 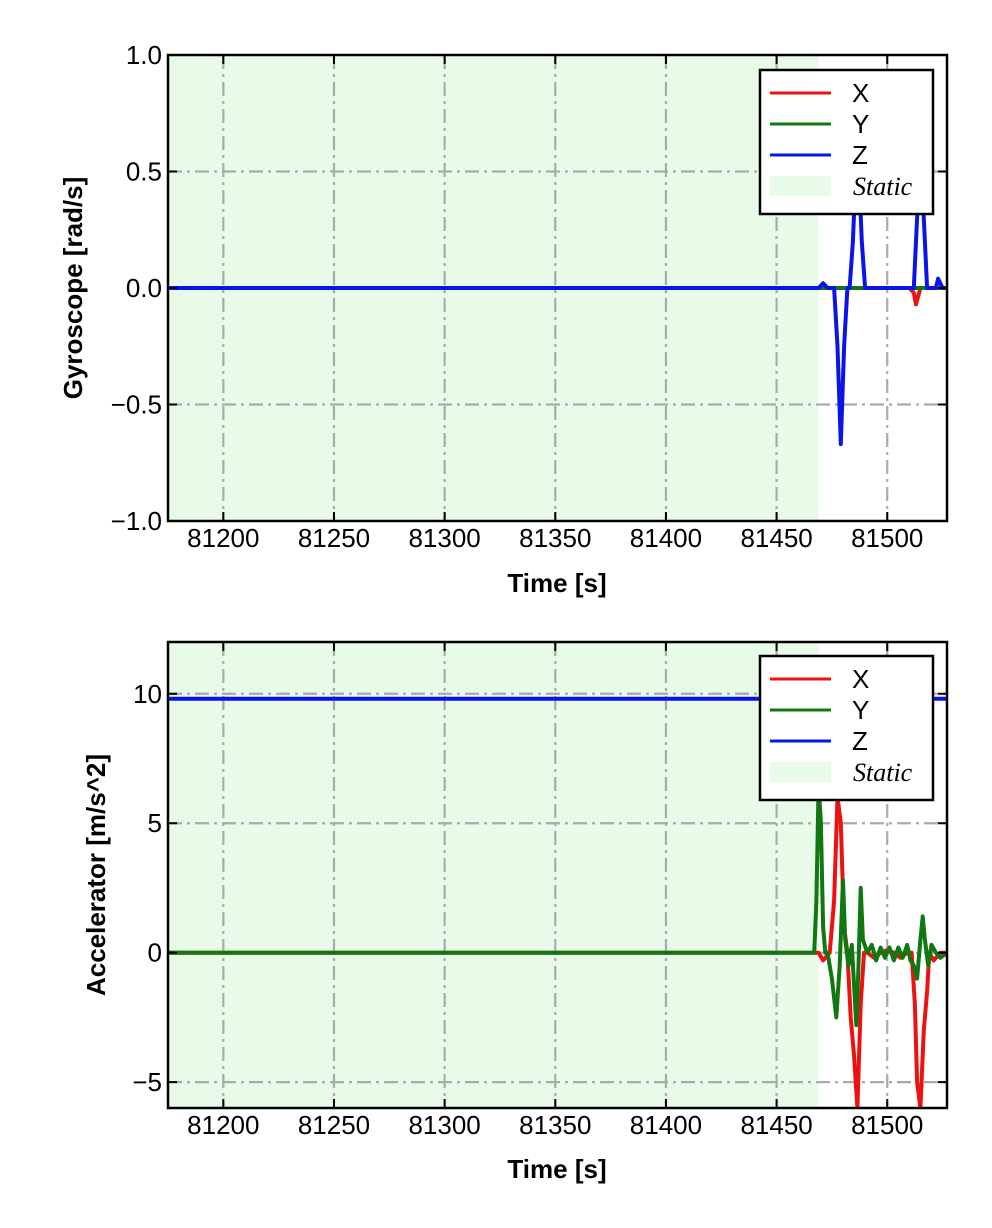 What do you see at coordinates (155, 953) in the screenshot?
I see `y-tick-label: 0` at bounding box center [155, 953].